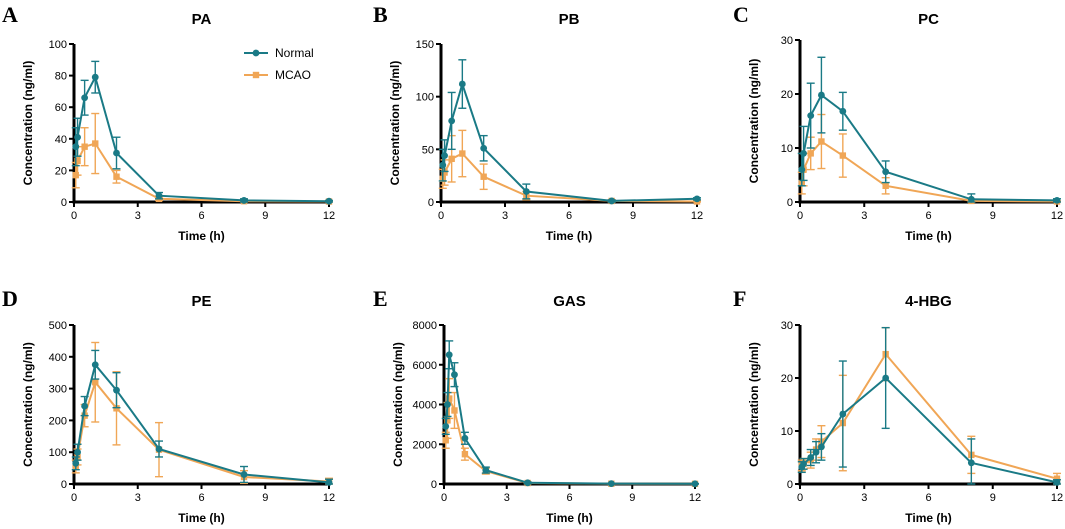  Describe the element at coordinates (425, 406) in the screenshot. I see `y-tick-label: 4000` at that location.